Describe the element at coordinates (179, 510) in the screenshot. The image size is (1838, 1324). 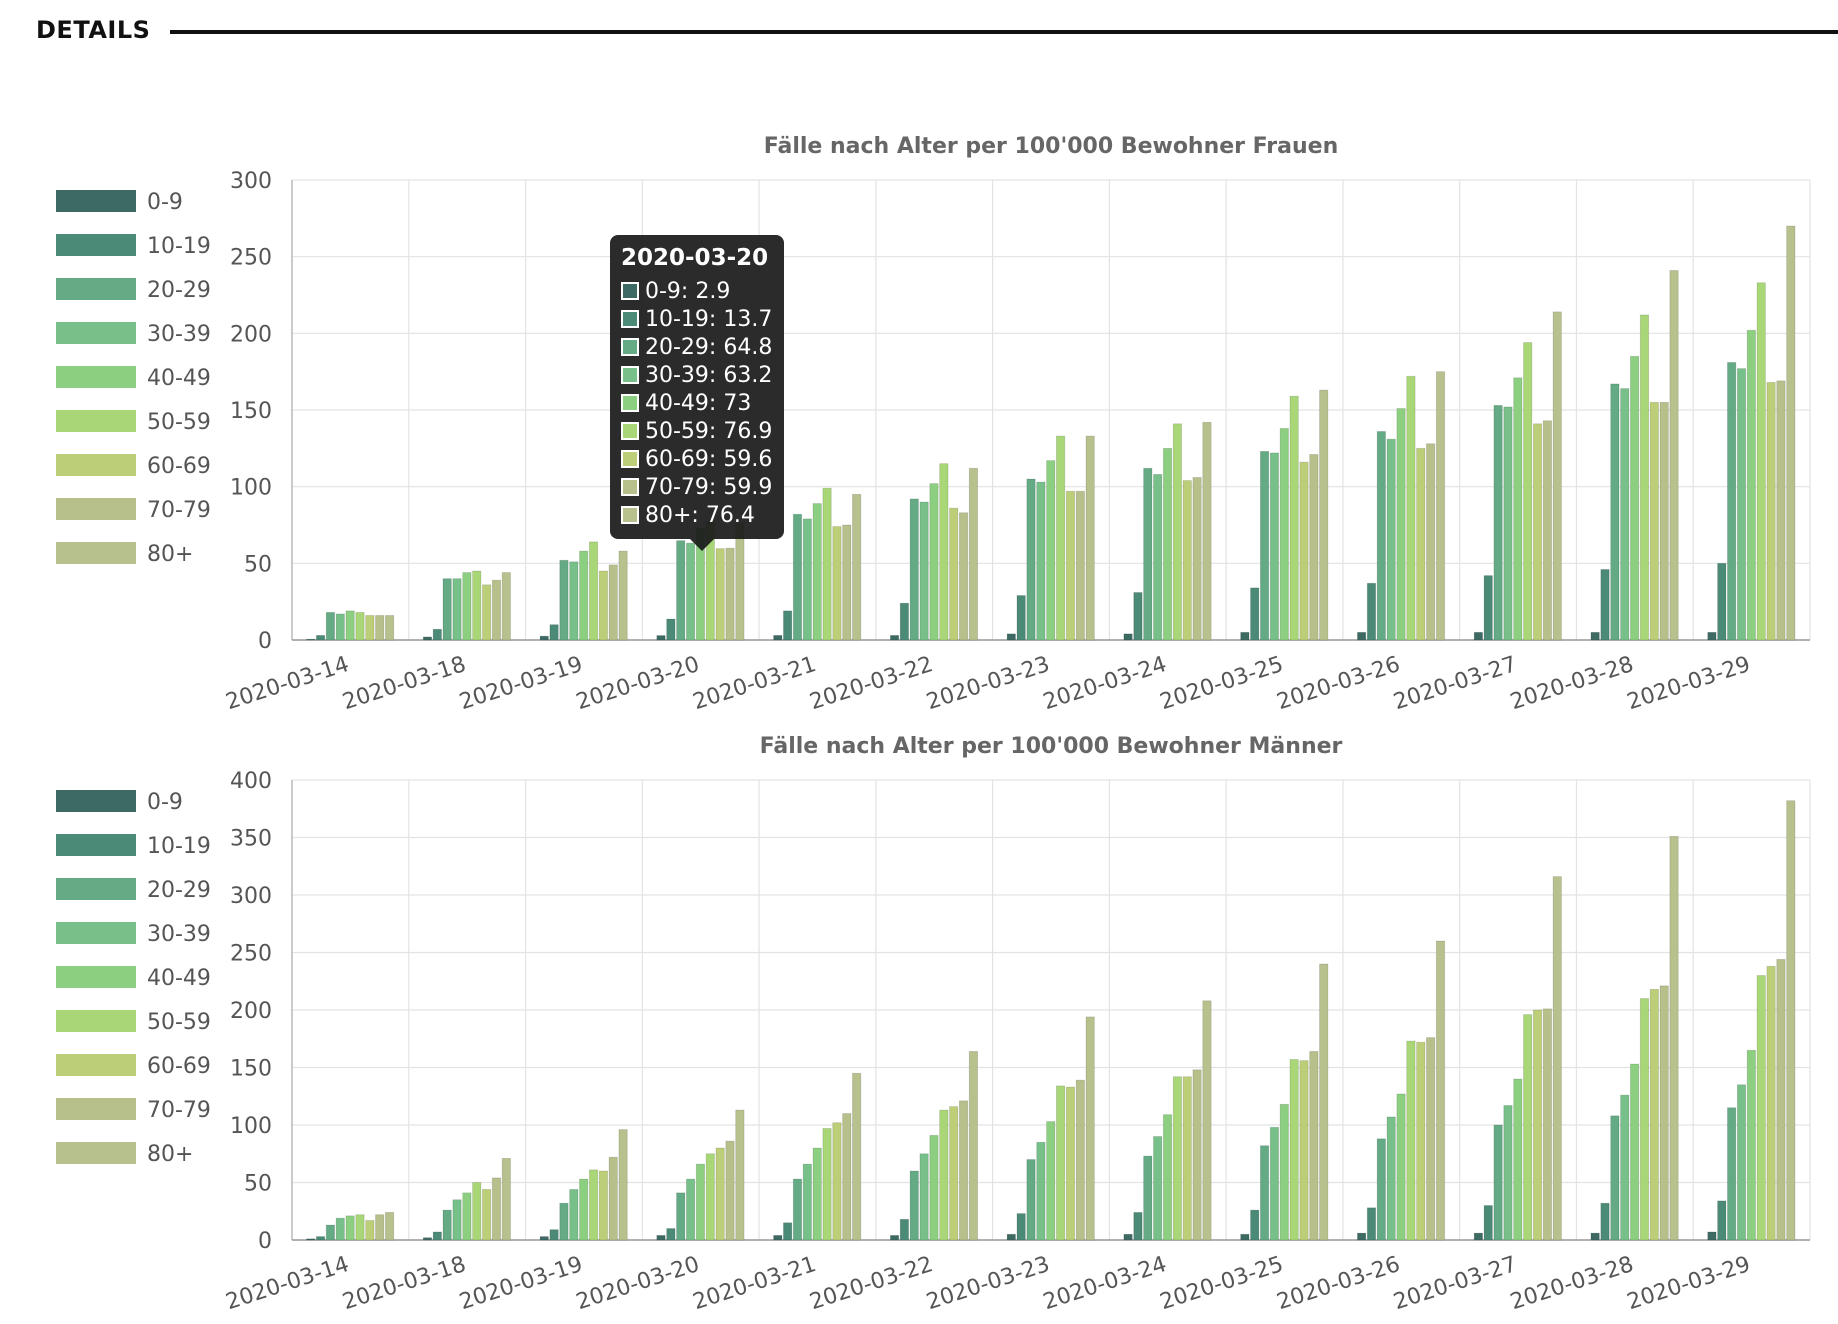
I see `legend-label: 70-79` at that location.